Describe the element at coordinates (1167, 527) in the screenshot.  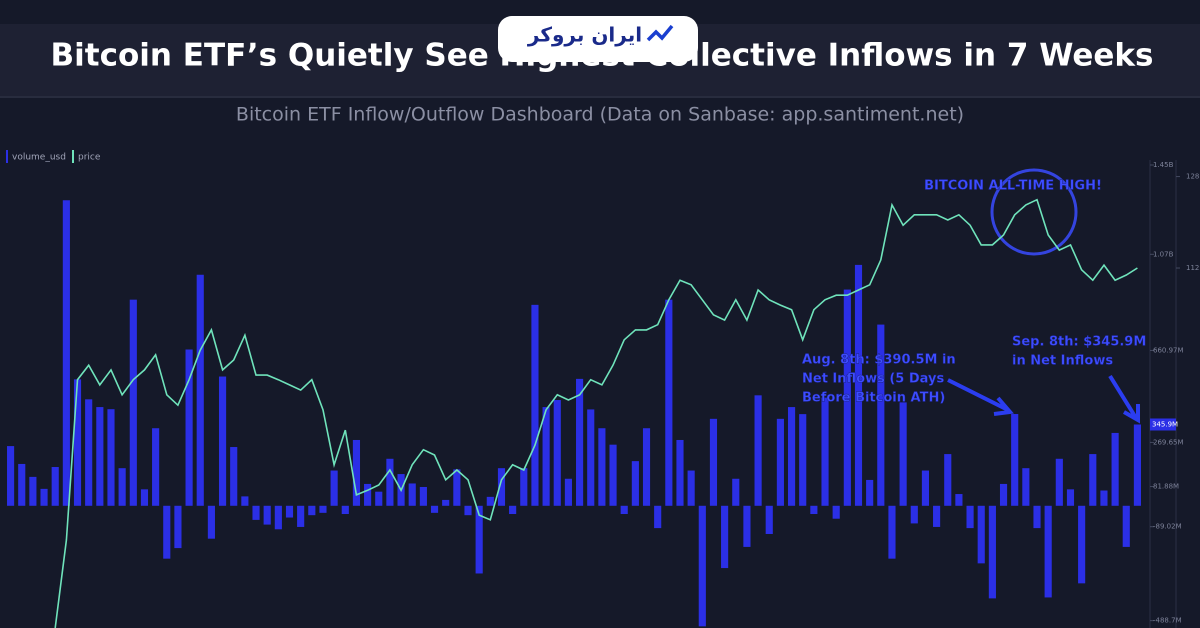
I see `y-tick-label: -89.02M` at that location.